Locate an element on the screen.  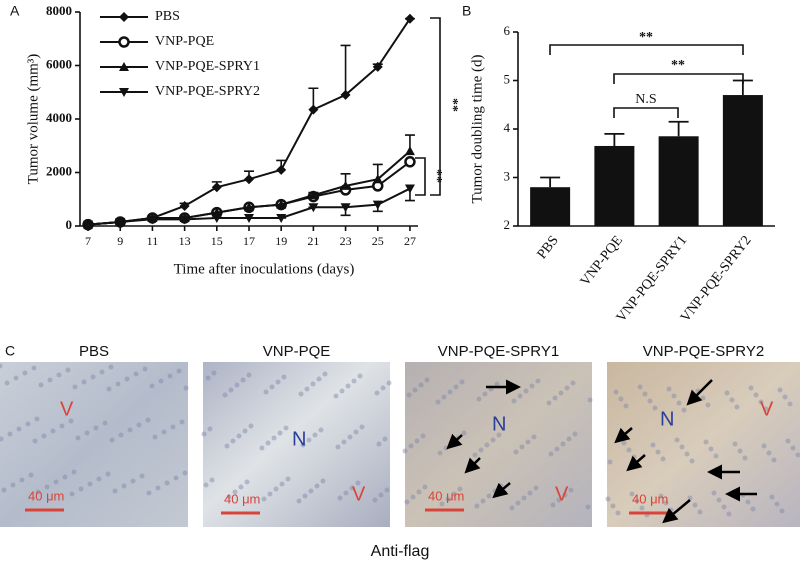
x-tick-label: 27 is located at coordinates (410, 241).